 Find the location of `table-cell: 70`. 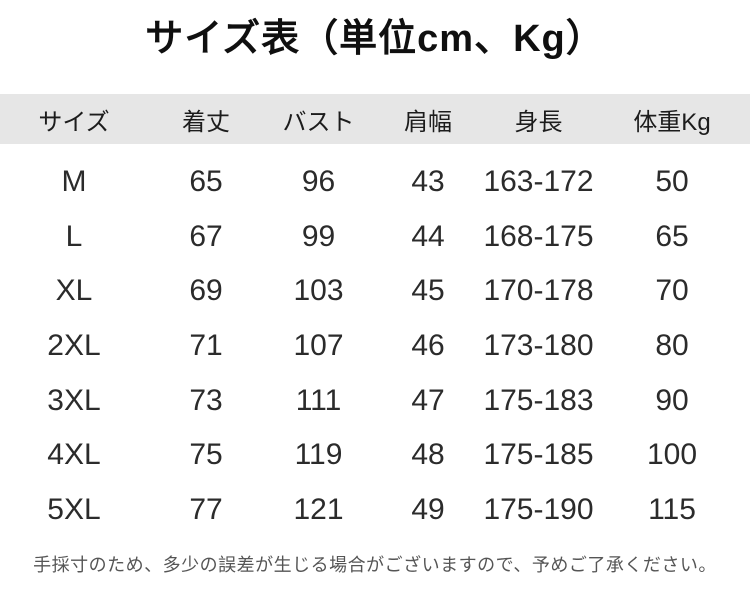

table-cell: 70 is located at coordinates (672, 291).